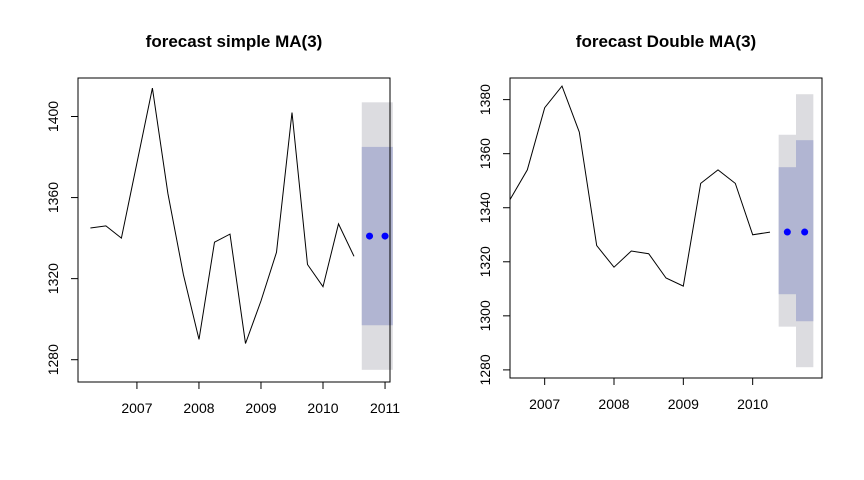 The image size is (864, 480). I want to click on chart-title: forecast Double MA(3), so click(666, 41).